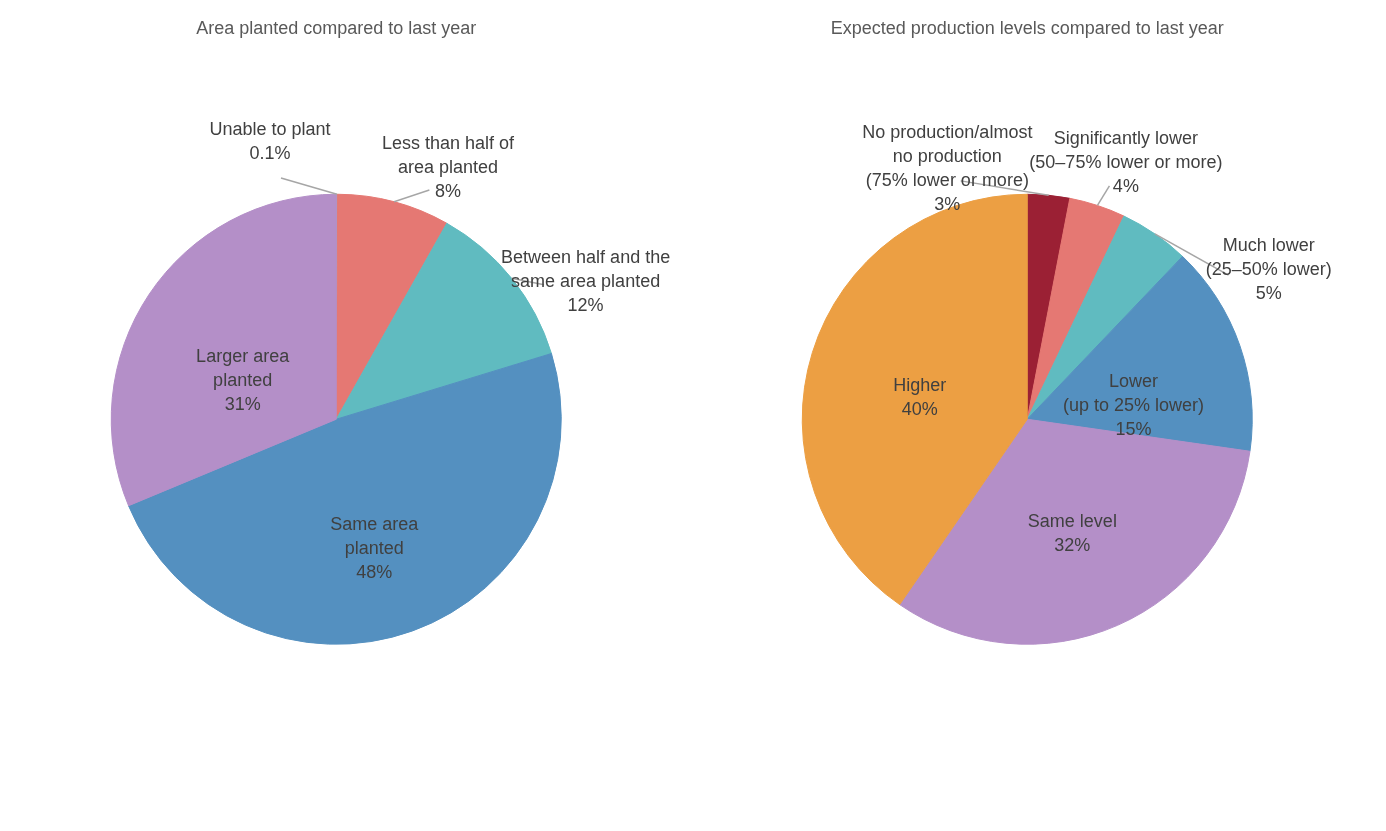 This screenshot has height=831, width=1386. I want to click on data-label: 32%, so click(1072, 545).